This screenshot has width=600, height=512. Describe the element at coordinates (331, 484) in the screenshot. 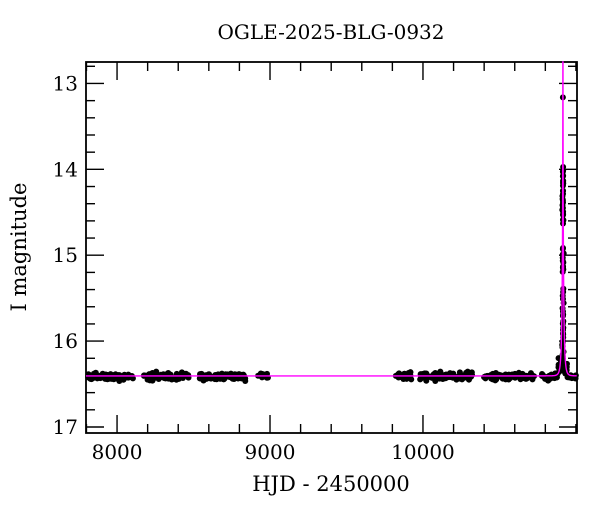

I see `x-axis-label: HJD - 2450000` at that location.